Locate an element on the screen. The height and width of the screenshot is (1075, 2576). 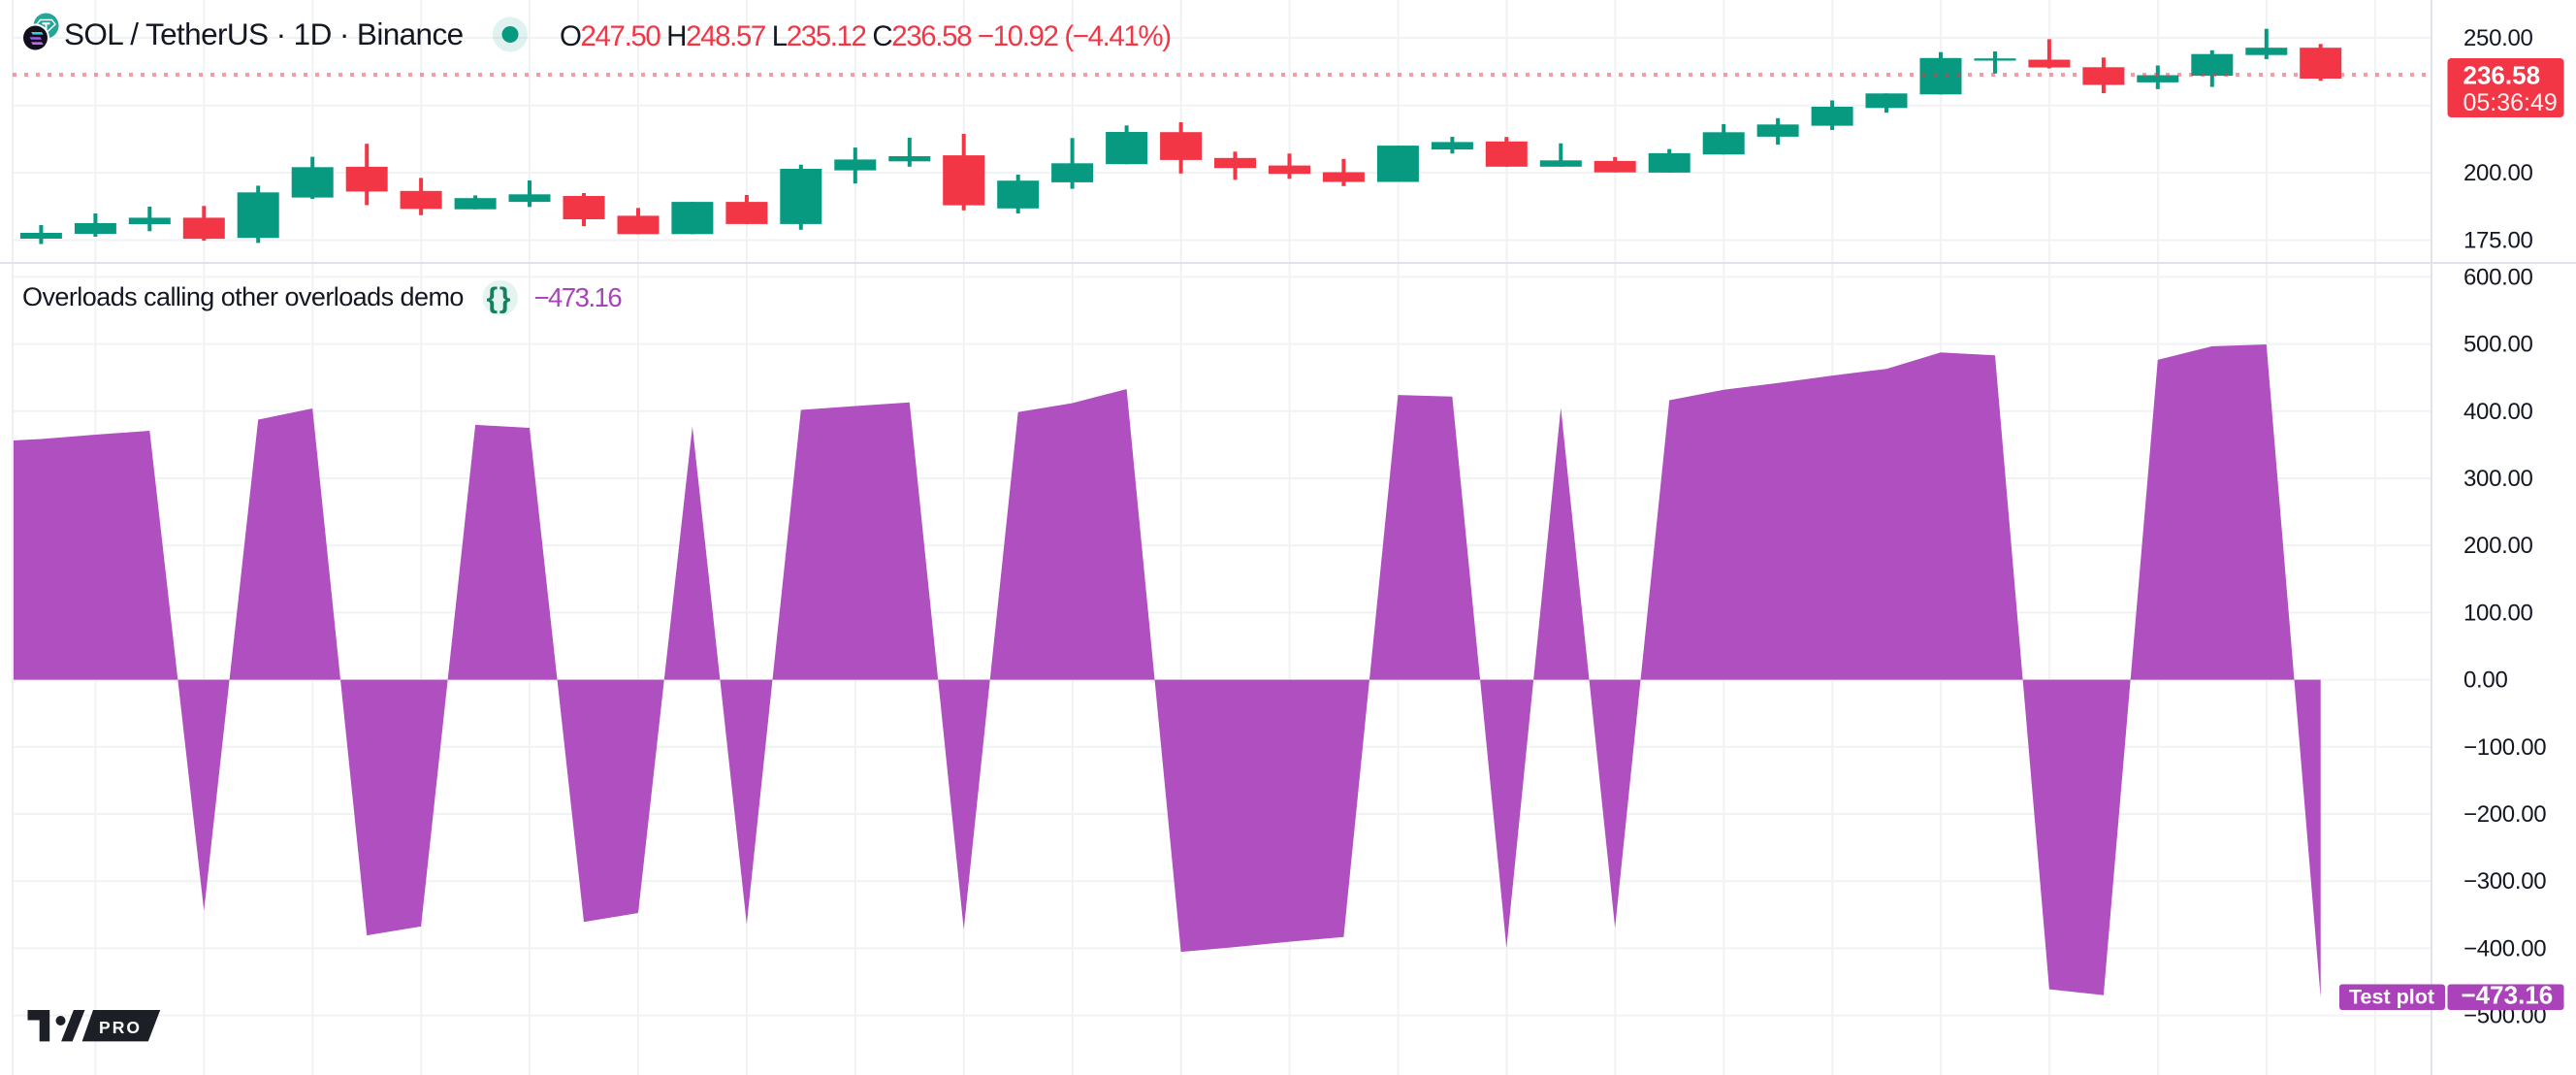
svg-text: −400.00 is located at coordinates (2504, 948).